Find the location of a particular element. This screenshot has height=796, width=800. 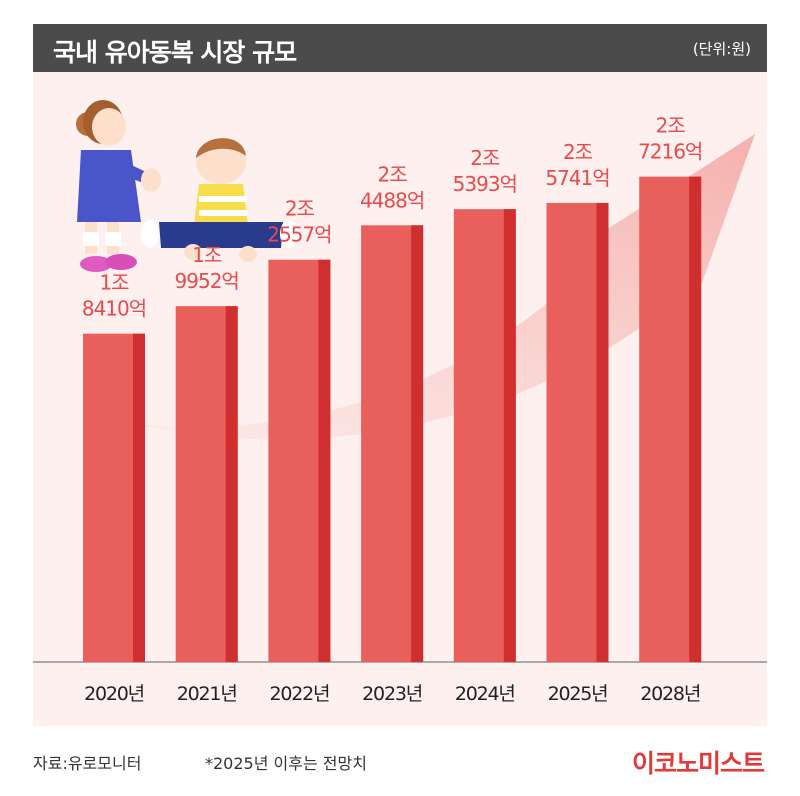

value-label-billion: 9952억 is located at coordinates (207, 281).